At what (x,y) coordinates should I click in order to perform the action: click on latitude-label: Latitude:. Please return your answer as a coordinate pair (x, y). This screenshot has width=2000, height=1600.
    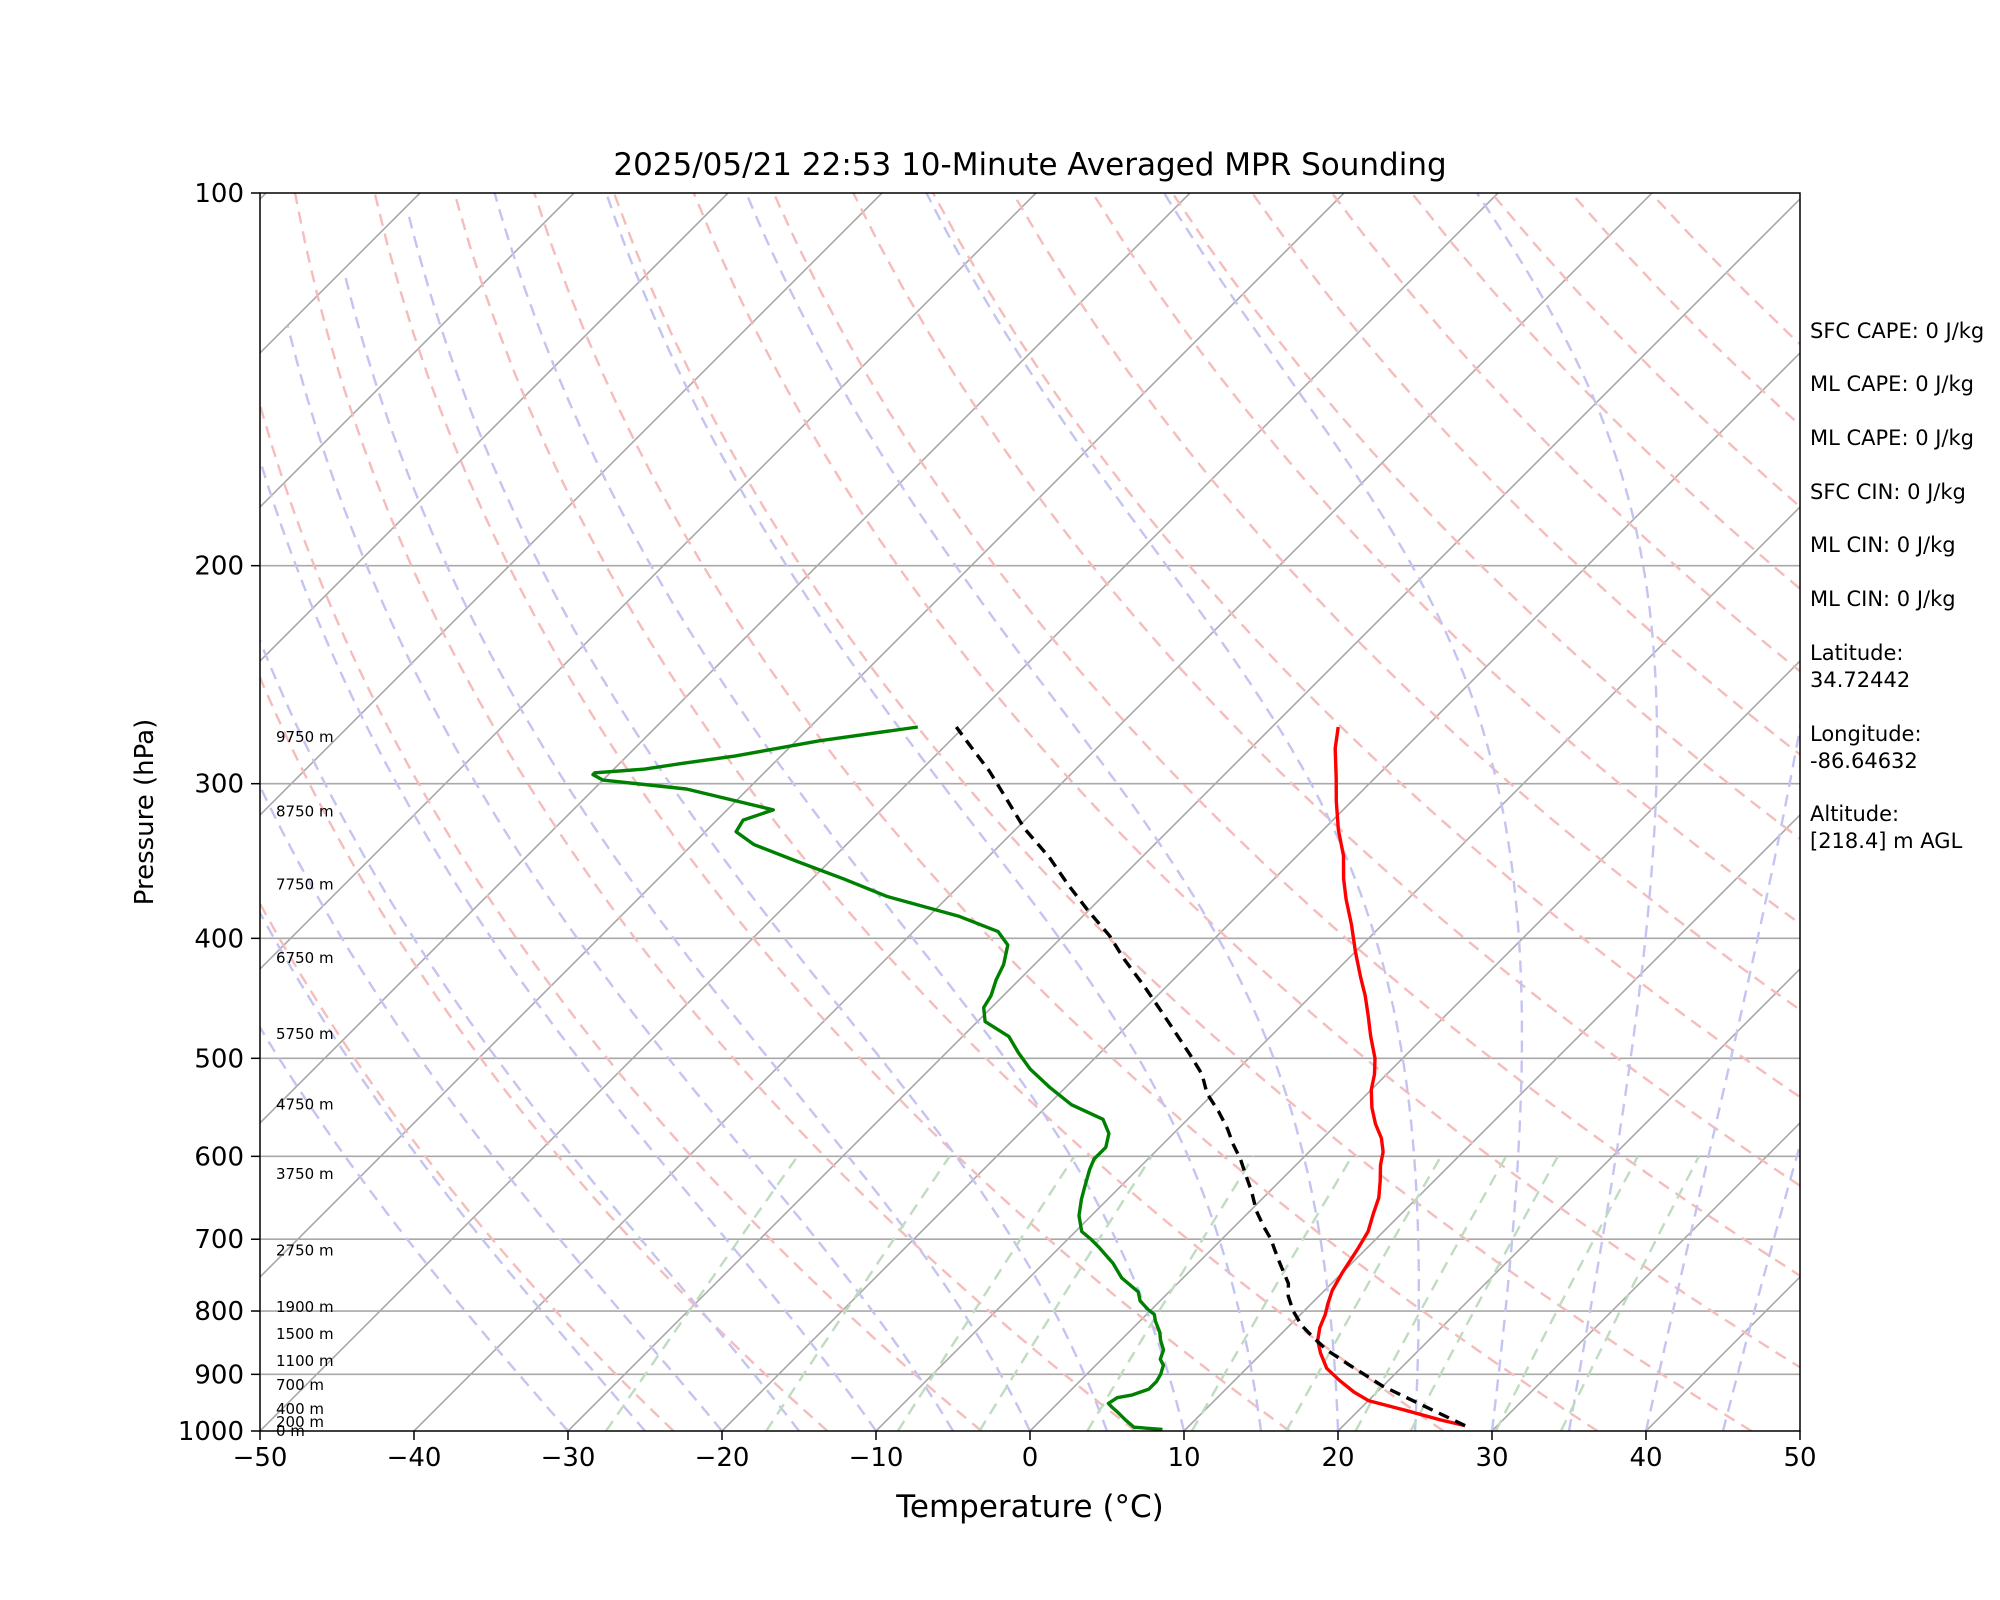
    Looking at the image, I should click on (1857, 653).